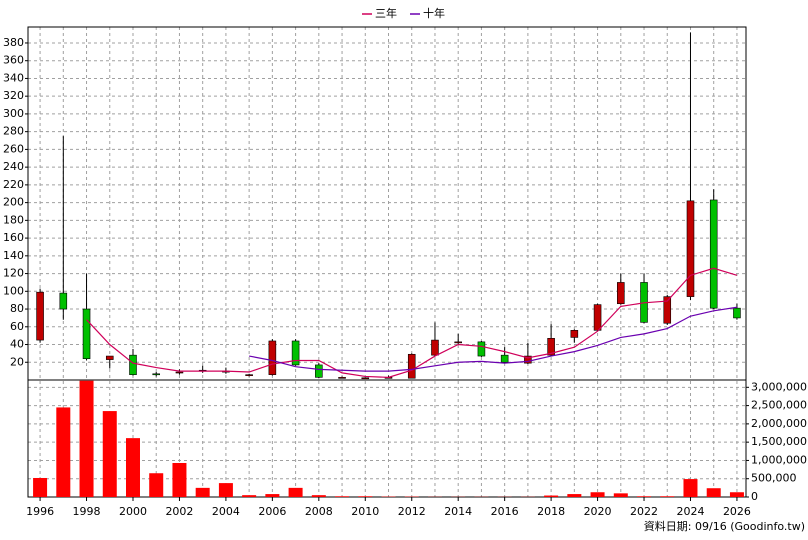 This screenshot has width=808, height=540. What do you see at coordinates (690, 511) in the screenshot?
I see `x-tick-label: 2024` at bounding box center [690, 511].